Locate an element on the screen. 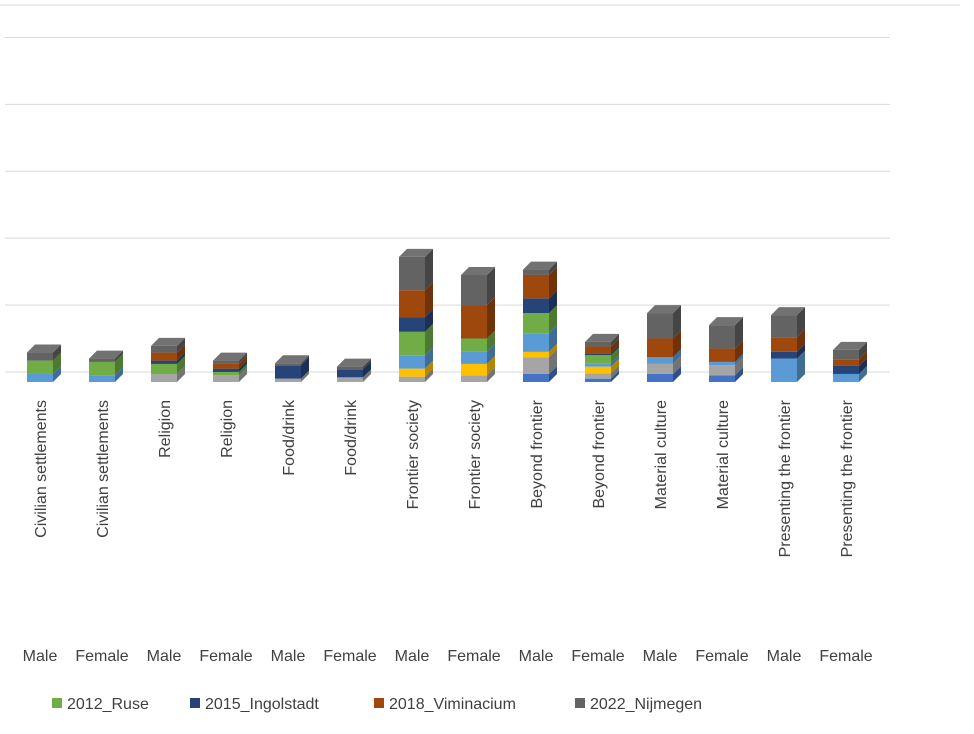 This screenshot has width=974, height=734. legend-label: 2015_Ingolstadt is located at coordinates (262, 704).